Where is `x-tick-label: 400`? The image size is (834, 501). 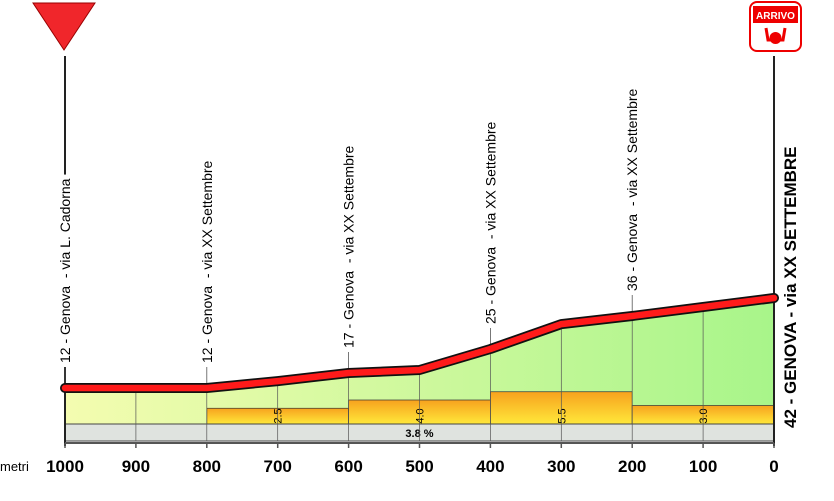
x-tick-label: 400 is located at coordinates (490, 466).